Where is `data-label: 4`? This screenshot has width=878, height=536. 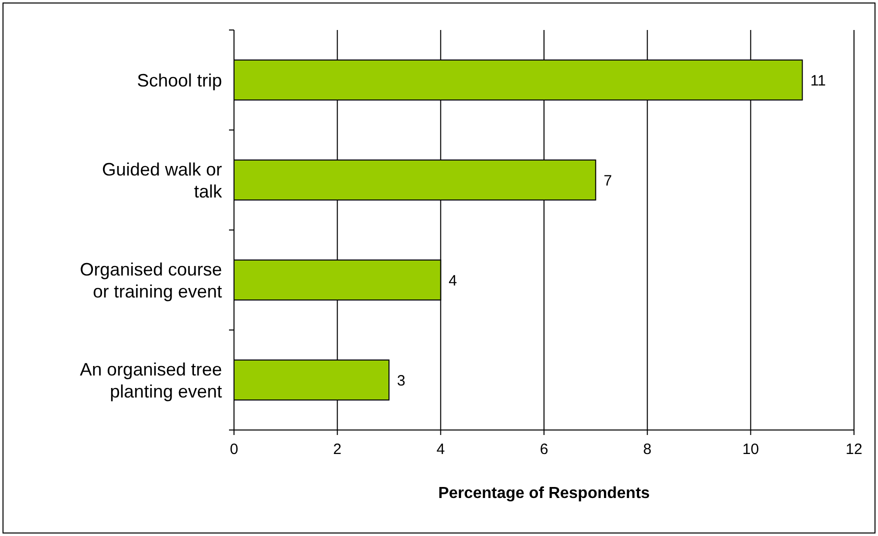
data-label: 4 is located at coordinates (453, 281).